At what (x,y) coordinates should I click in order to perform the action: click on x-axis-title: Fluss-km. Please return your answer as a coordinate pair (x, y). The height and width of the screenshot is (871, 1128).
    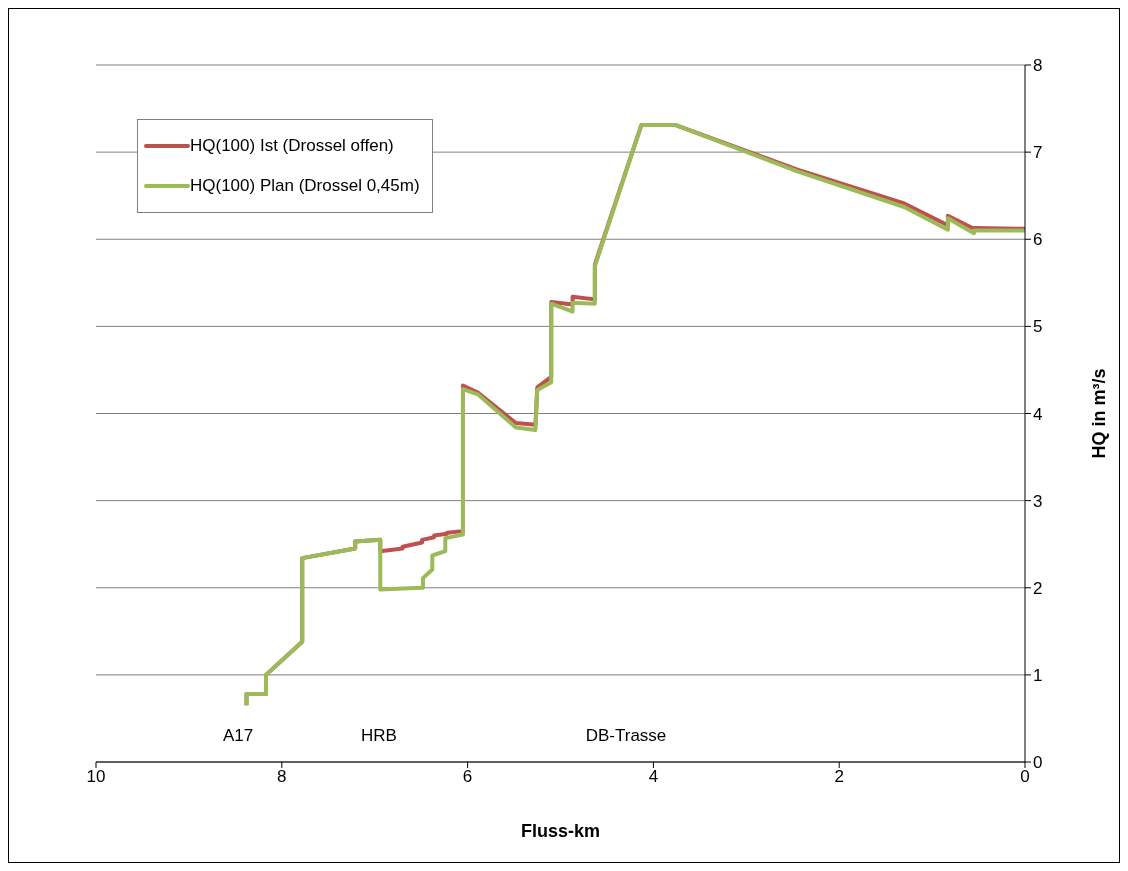
    Looking at the image, I should click on (560, 831).